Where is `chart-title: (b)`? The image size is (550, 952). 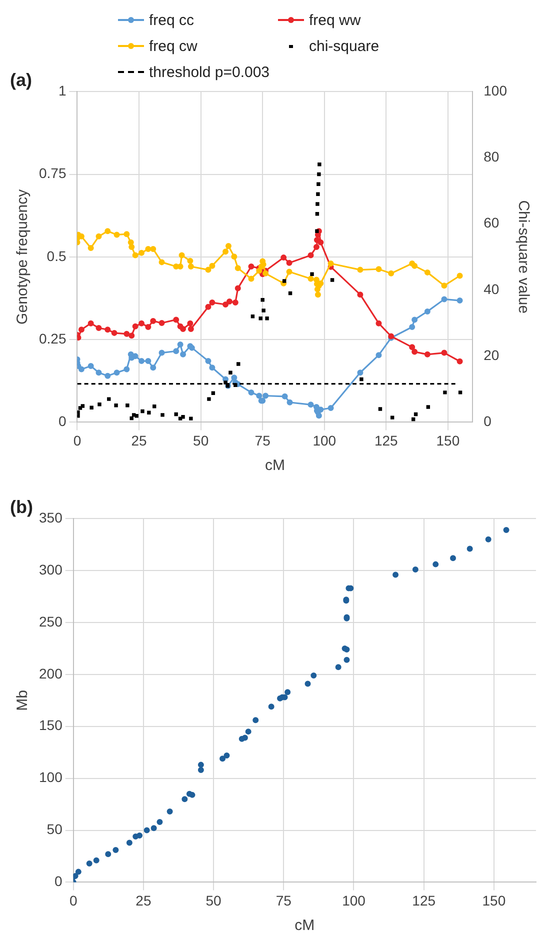 chart-title: (b) is located at coordinates (21, 506).